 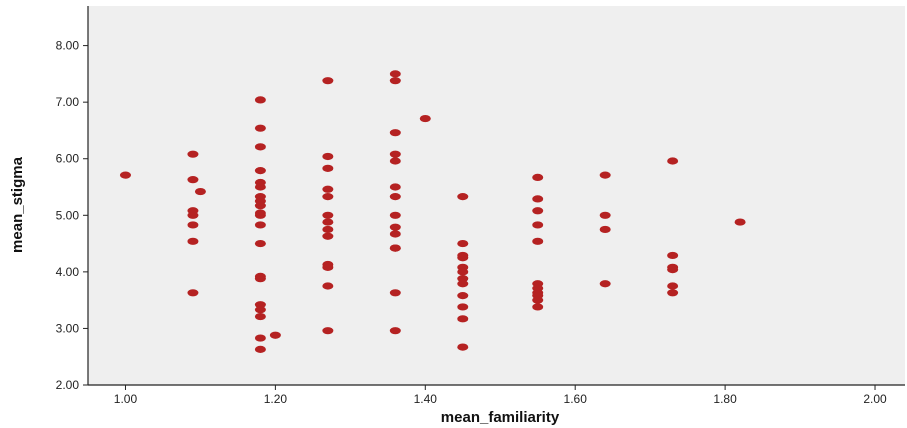 I want to click on y-tick-label: 3.00, so click(x=68, y=328).